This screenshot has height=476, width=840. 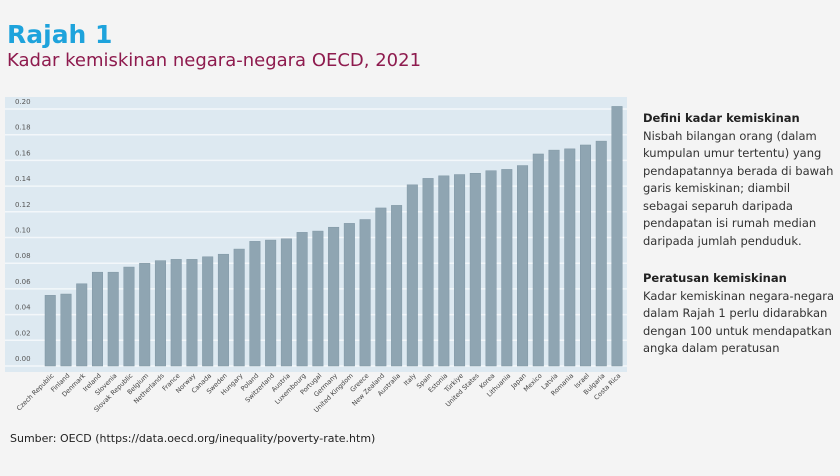 What do you see at coordinates (23, 359) in the screenshot?
I see `y-tick-label: 0.00` at bounding box center [23, 359].